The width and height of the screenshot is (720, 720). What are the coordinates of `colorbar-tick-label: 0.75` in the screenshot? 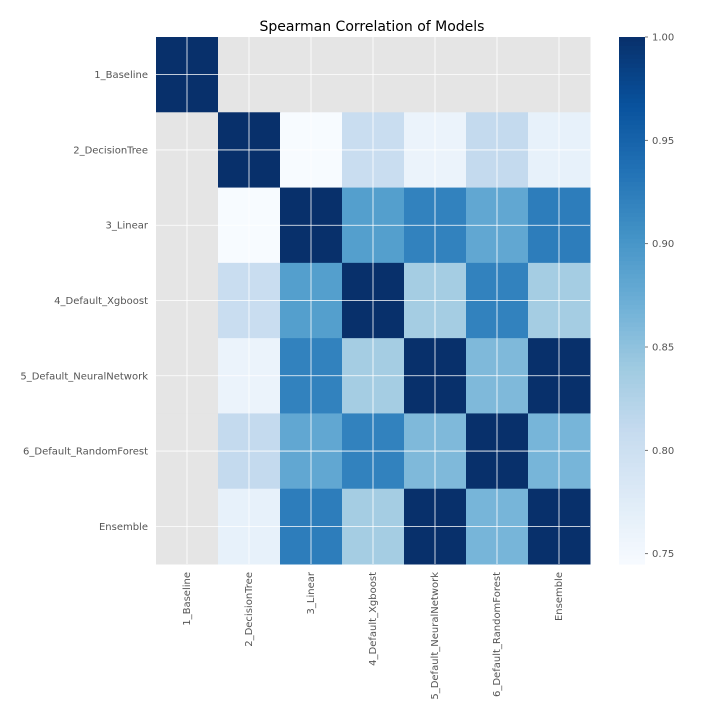 It's located at (663, 554).